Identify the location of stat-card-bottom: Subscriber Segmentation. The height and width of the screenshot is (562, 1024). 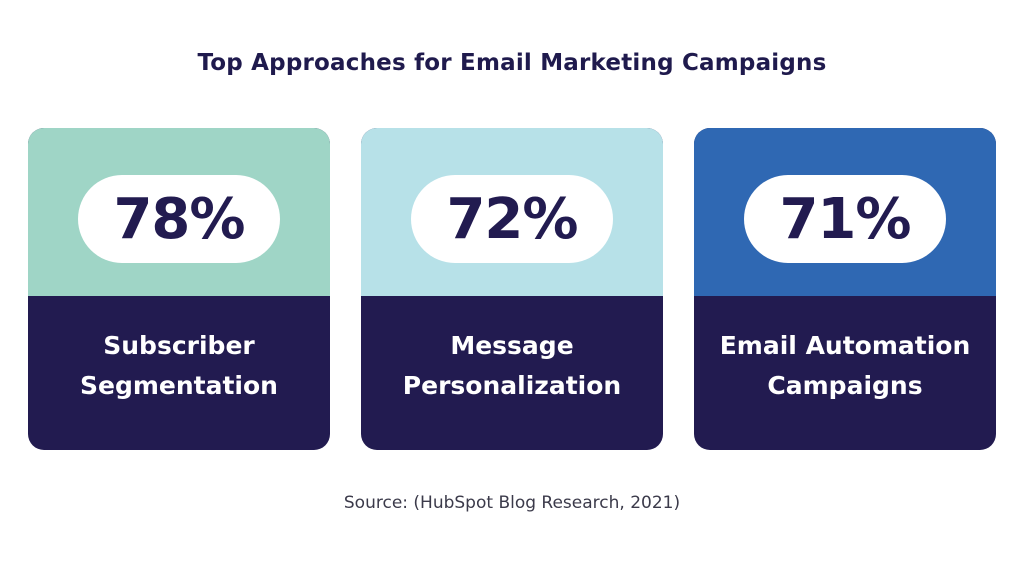
(179, 373).